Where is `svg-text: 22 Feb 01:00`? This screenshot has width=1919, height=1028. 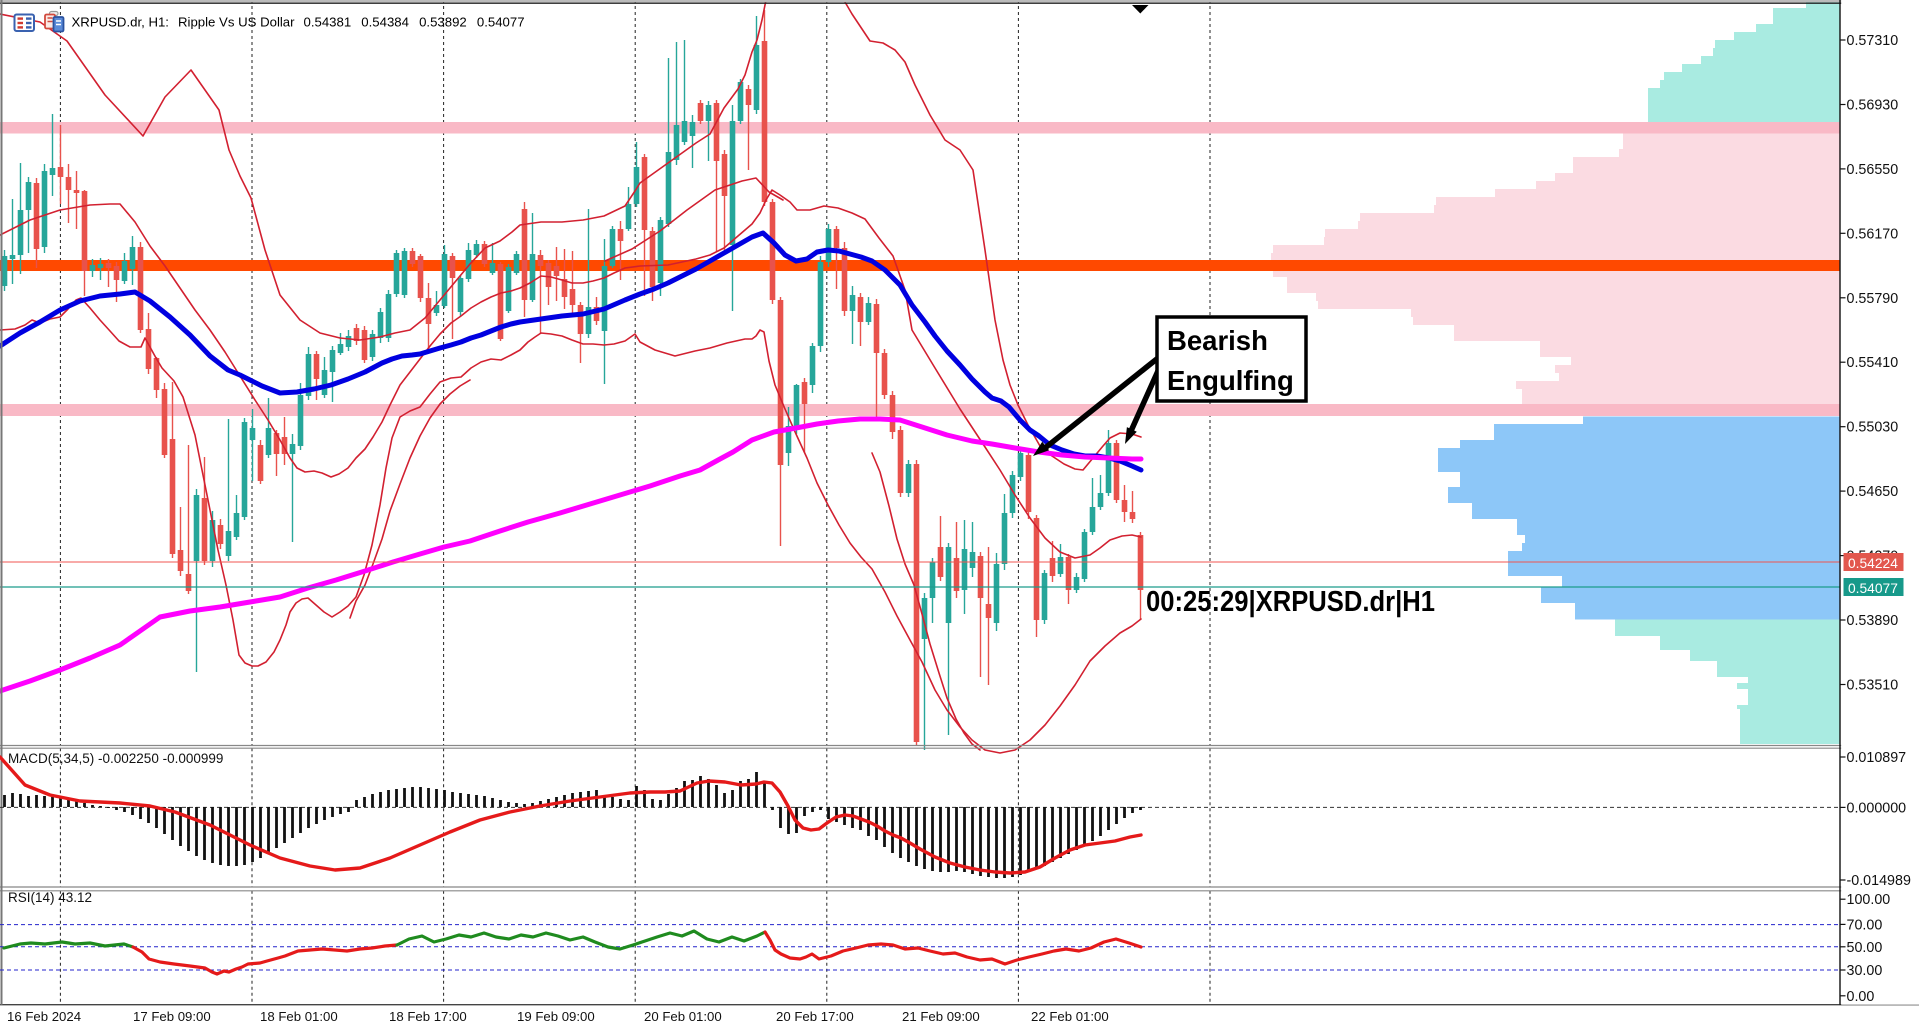
svg-text: 22 Feb 01:00 is located at coordinates (1070, 1016).